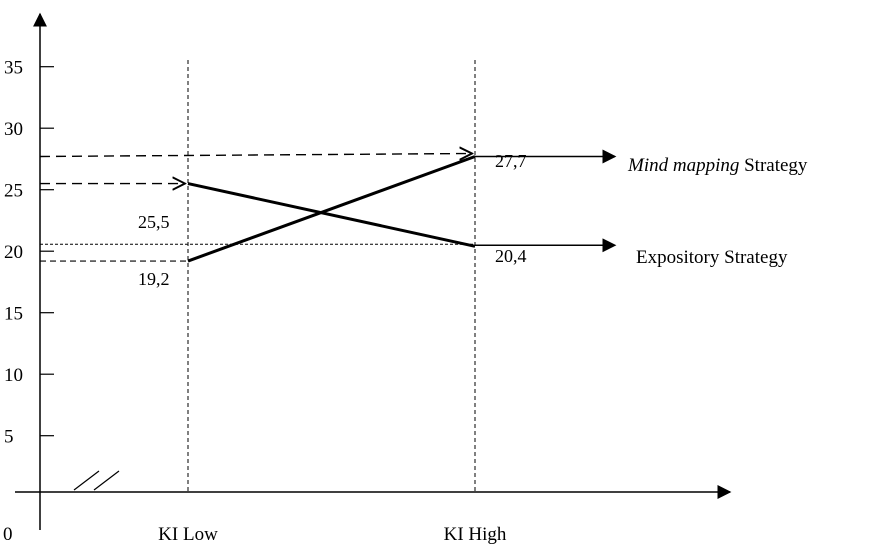 The height and width of the screenshot is (545, 883). I want to click on y-tick-label: 20, so click(13, 252).